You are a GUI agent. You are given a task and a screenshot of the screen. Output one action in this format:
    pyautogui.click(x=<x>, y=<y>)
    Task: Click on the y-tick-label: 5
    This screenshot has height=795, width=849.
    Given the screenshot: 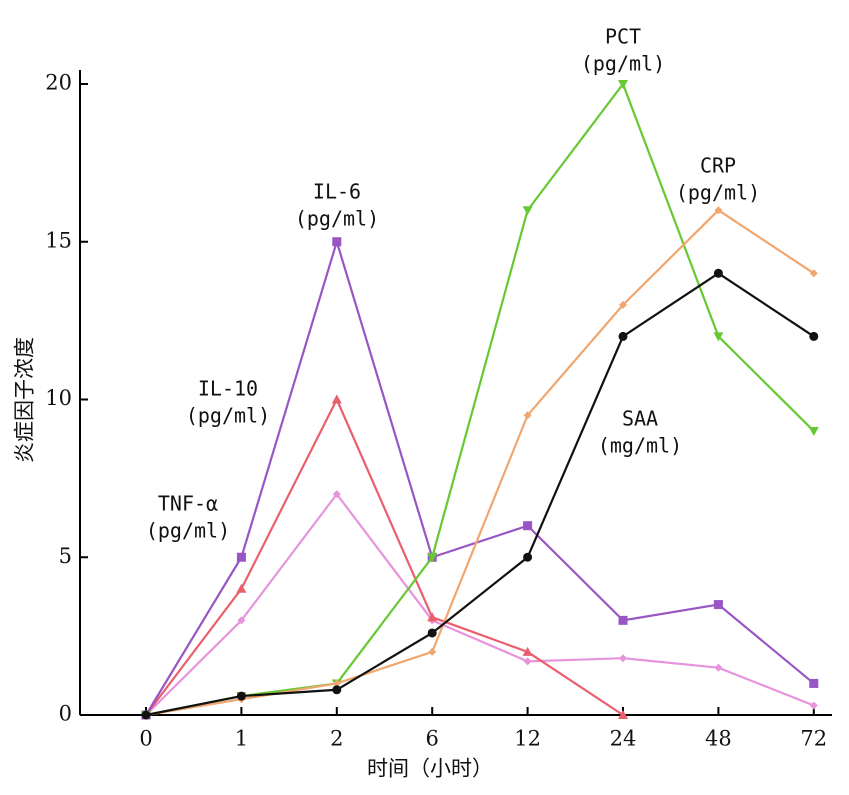 What is the action you would take?
    pyautogui.click(x=65, y=556)
    